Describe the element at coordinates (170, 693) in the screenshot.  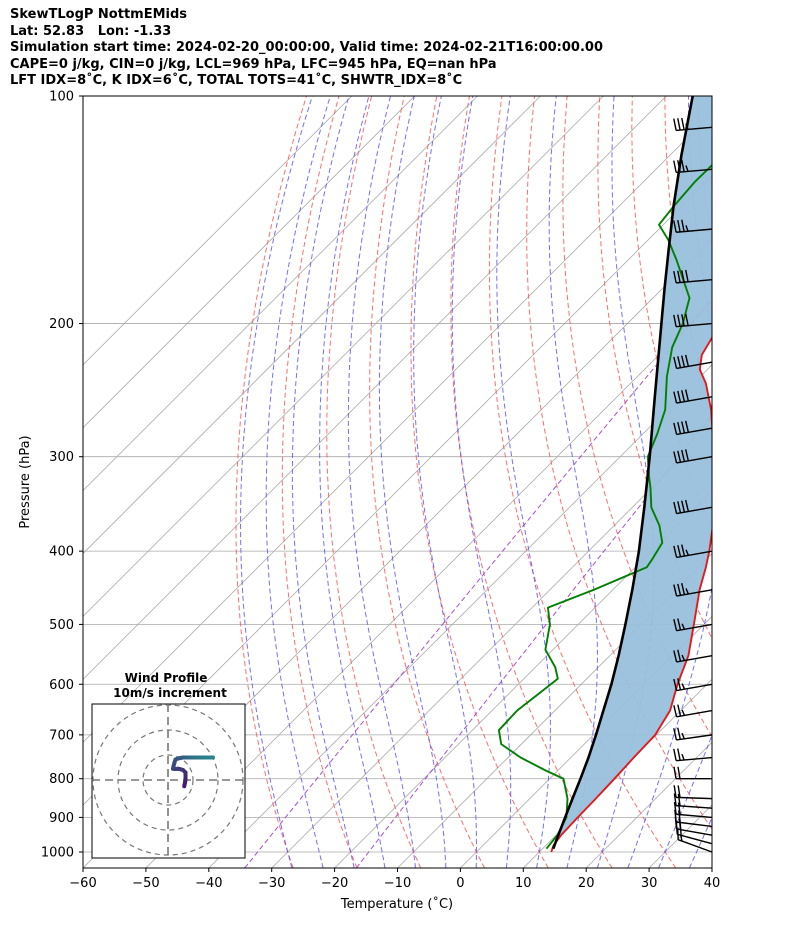
I see `inset-subtitle: 10m/s increment` at that location.